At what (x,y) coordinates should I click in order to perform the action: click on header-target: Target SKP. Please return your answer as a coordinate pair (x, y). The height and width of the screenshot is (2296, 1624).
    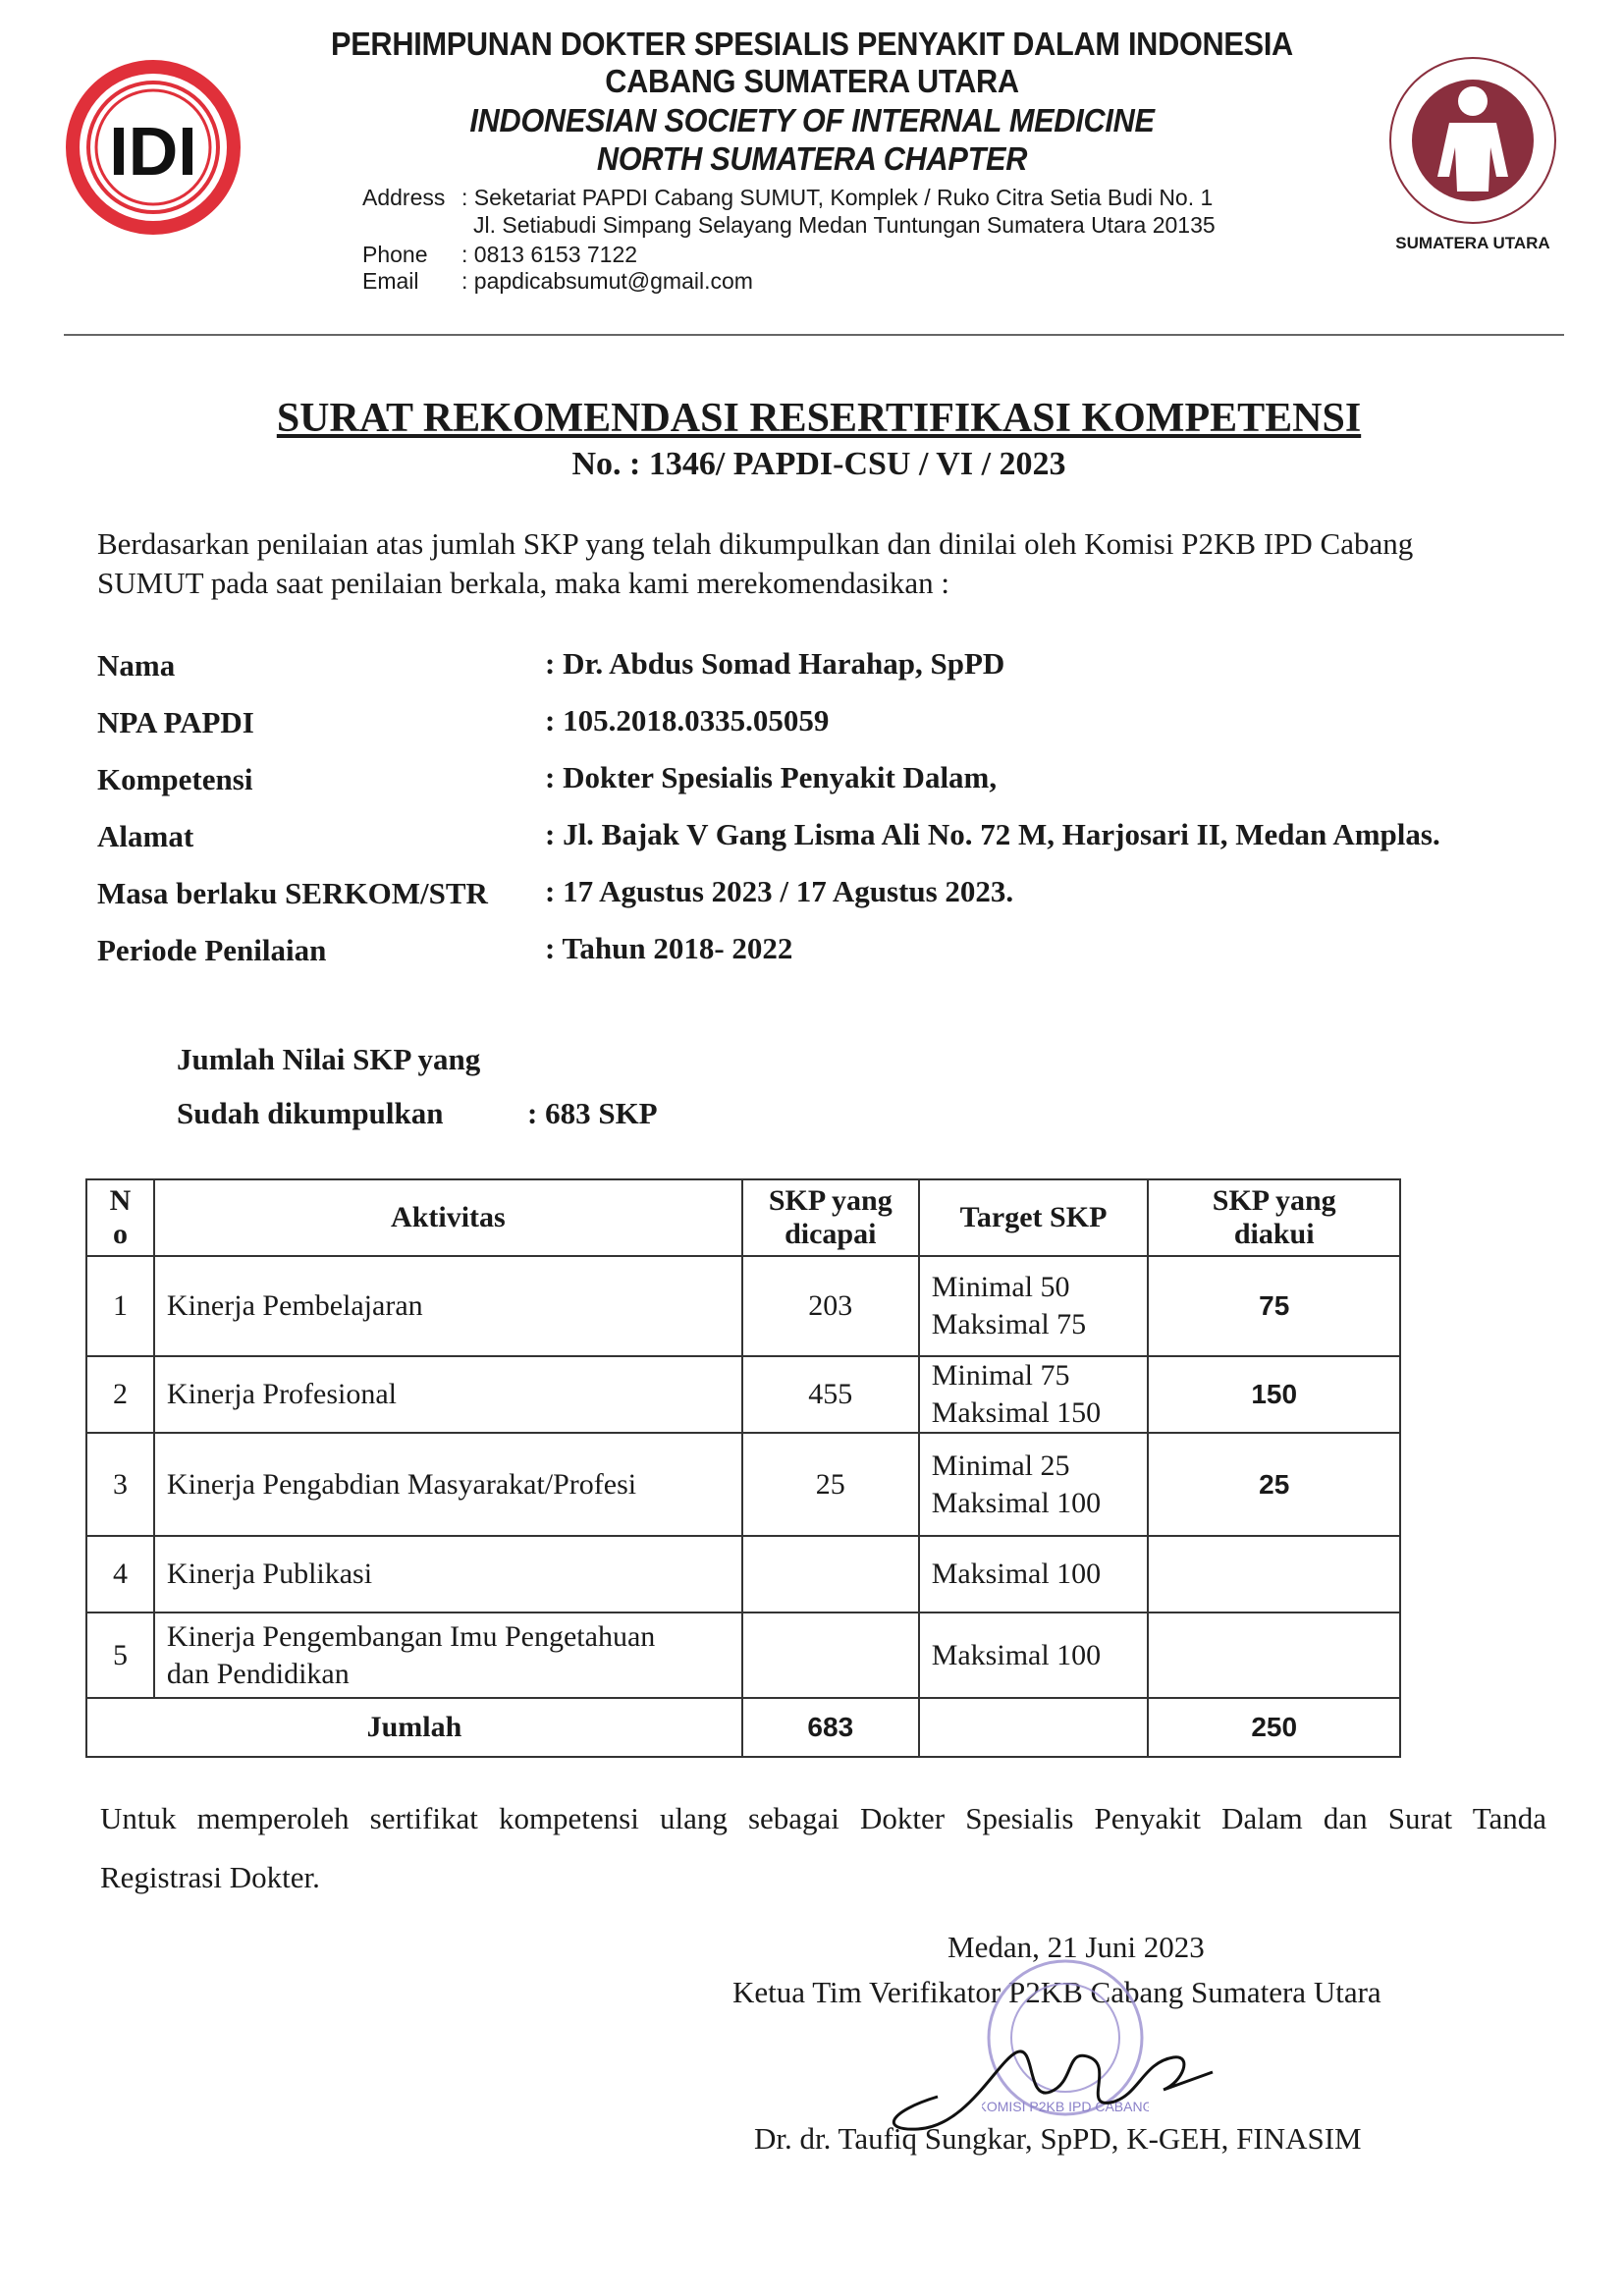
    Looking at the image, I should click on (1033, 1217).